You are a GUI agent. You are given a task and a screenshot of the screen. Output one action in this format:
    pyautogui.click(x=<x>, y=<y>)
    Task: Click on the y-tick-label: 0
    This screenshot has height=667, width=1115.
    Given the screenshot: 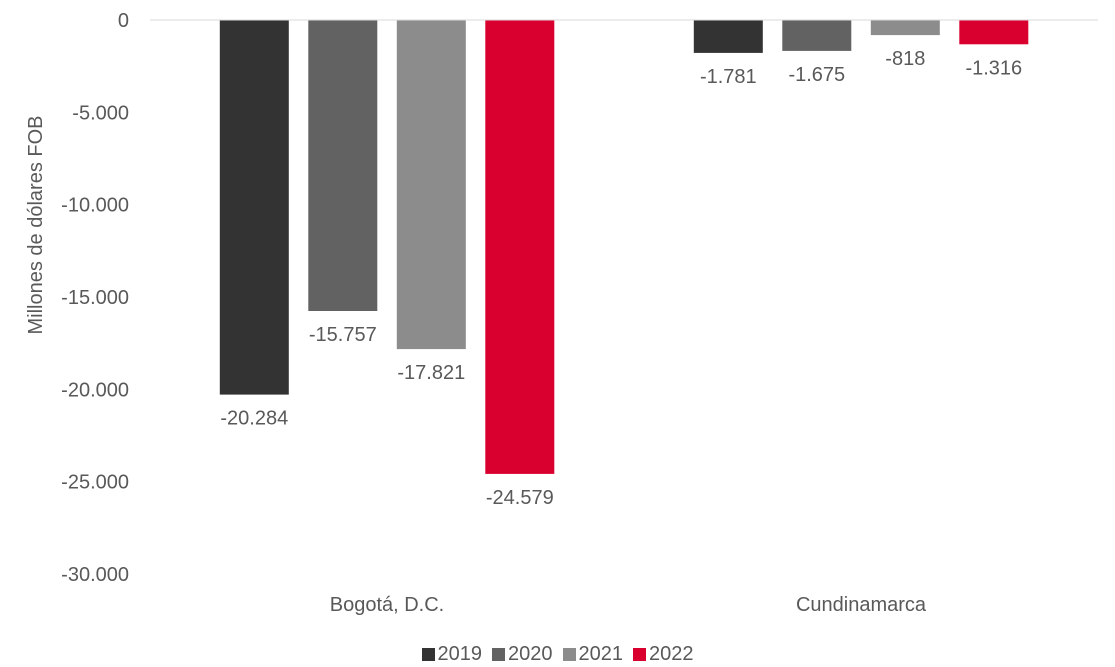 What is the action you would take?
    pyautogui.click(x=123, y=21)
    